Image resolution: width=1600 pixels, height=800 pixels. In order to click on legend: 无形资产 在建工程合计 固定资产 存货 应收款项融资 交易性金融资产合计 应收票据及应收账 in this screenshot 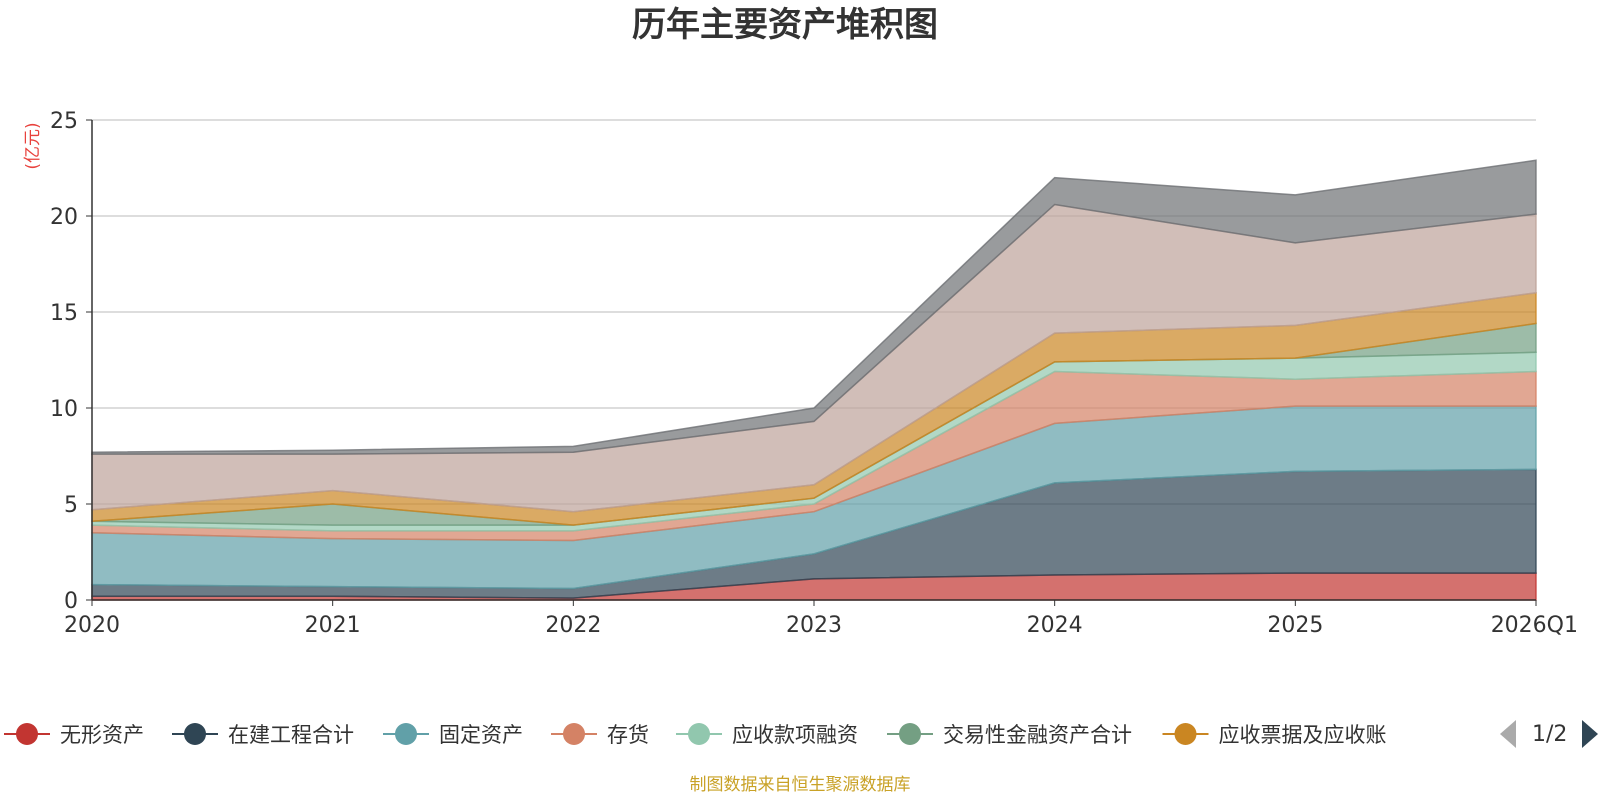, I will do `click(695, 735)`.